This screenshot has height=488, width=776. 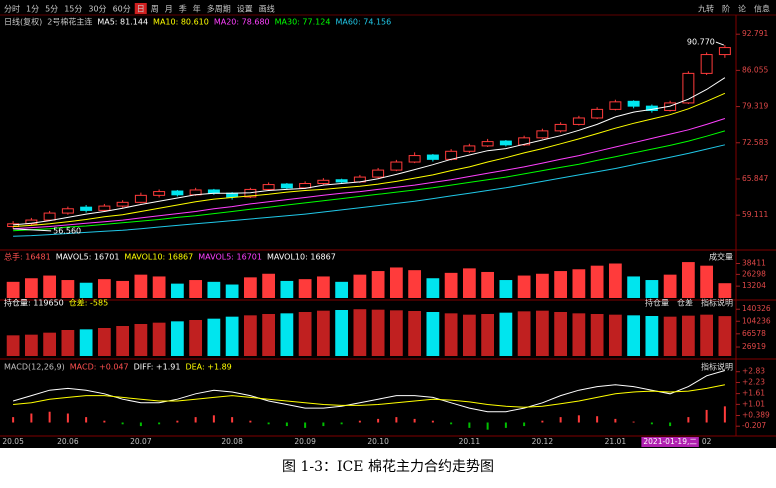 I want to click on toolbar-item: 5分, so click(x=51, y=9).